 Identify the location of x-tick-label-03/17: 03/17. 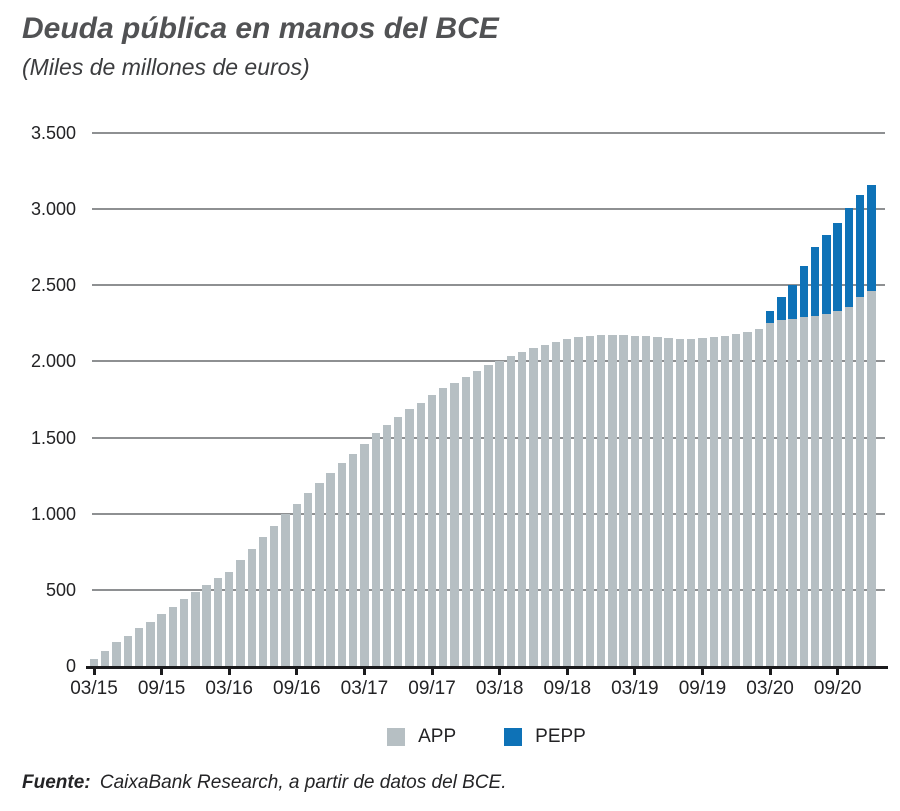
(364, 688).